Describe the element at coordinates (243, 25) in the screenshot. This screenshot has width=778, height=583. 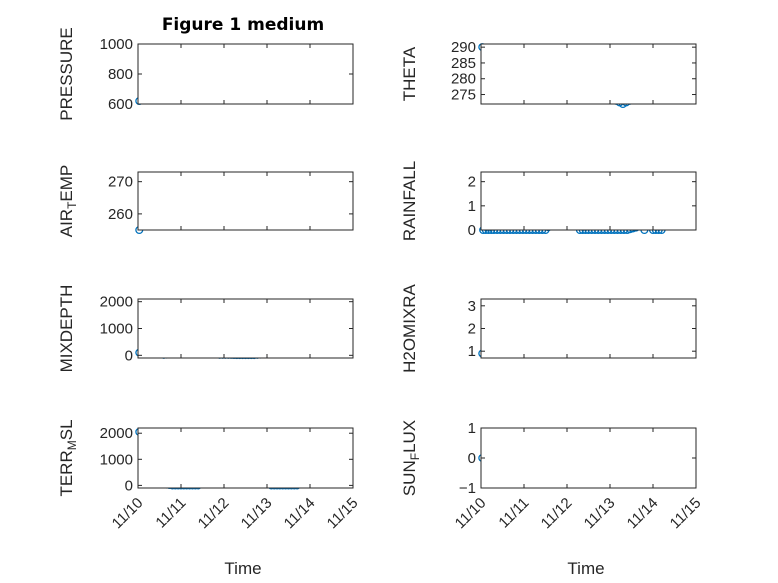
I see `figure-title: Figure 1 medium` at that location.